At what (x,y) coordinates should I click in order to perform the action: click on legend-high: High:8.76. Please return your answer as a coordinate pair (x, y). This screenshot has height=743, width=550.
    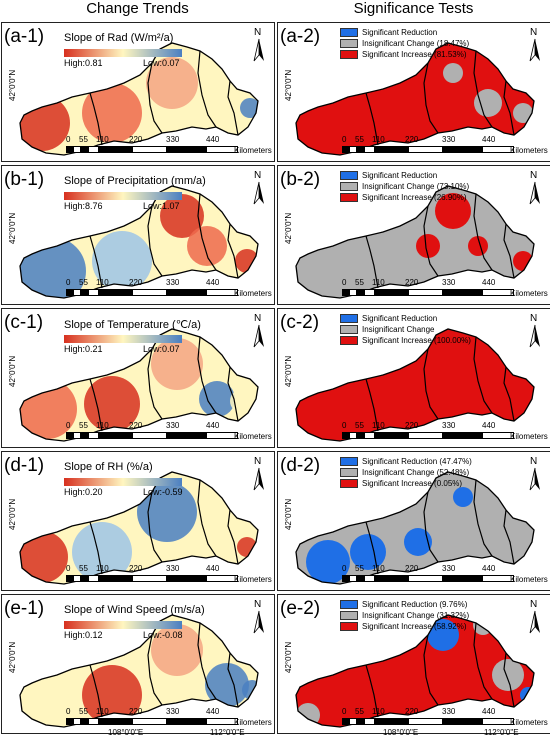
    Looking at the image, I should click on (83, 206).